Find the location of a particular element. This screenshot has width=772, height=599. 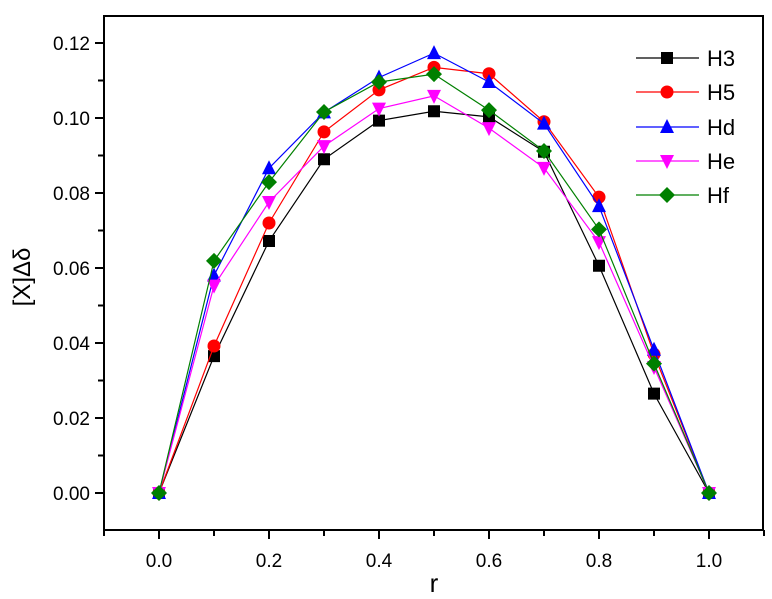

legend-item-hd: Hd is located at coordinates (685, 127).